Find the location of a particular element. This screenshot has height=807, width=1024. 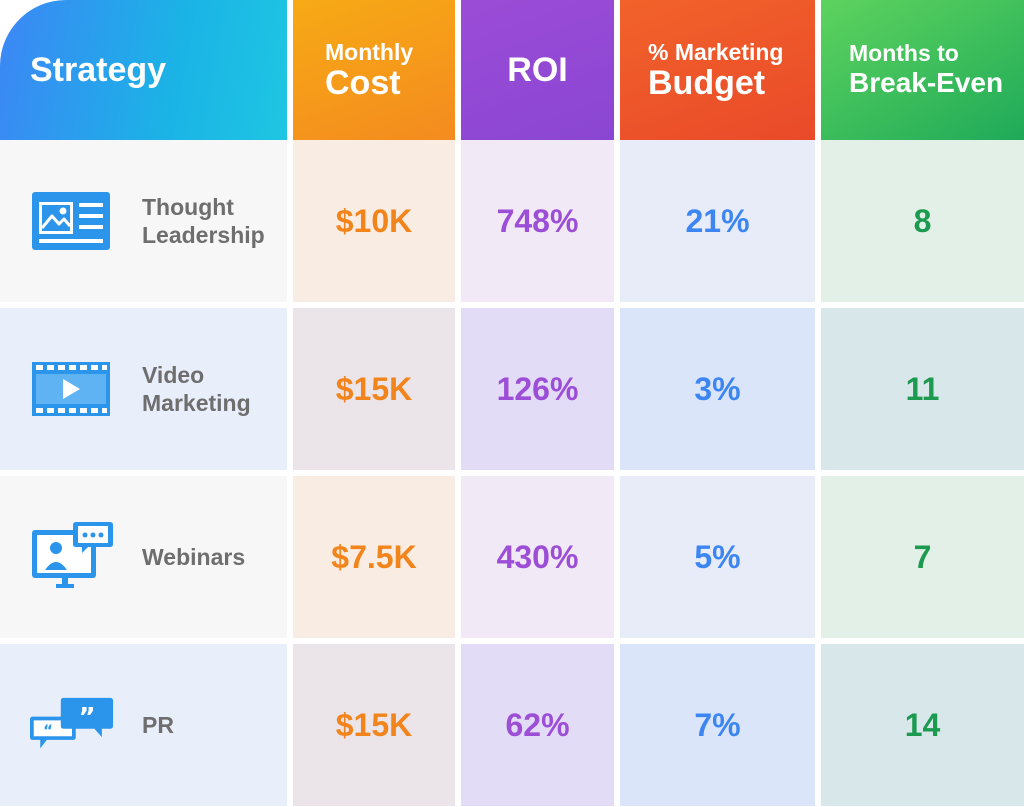

strategy-label: Video Marketing is located at coordinates (196, 389).